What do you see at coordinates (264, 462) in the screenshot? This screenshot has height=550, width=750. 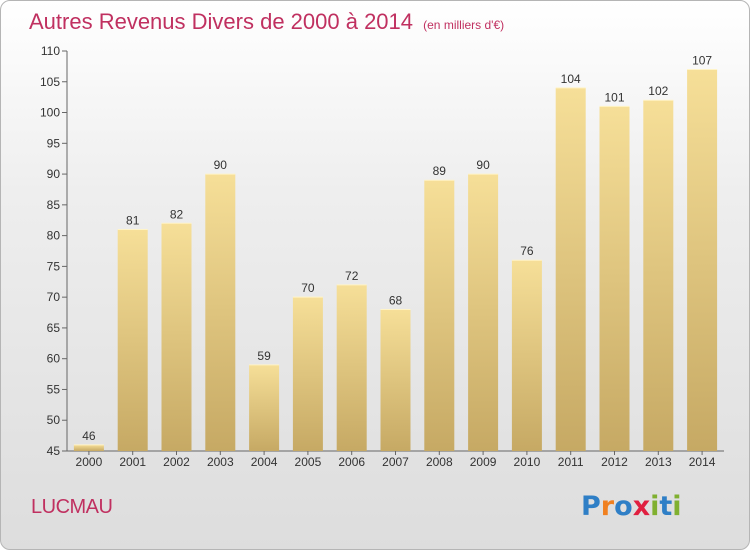 I see `x-axis-tick-label: 2004` at bounding box center [264, 462].